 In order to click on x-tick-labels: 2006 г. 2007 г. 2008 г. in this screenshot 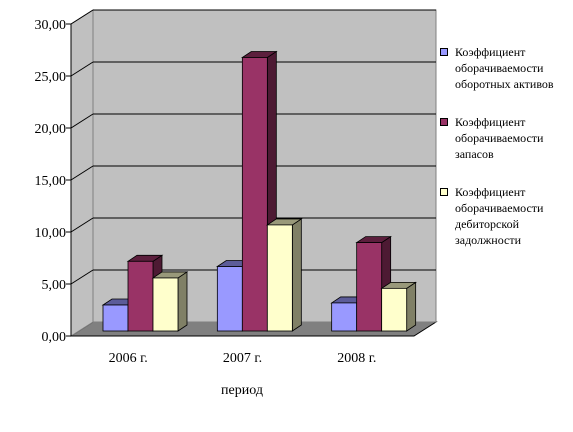, I will do `click(243, 358)`.